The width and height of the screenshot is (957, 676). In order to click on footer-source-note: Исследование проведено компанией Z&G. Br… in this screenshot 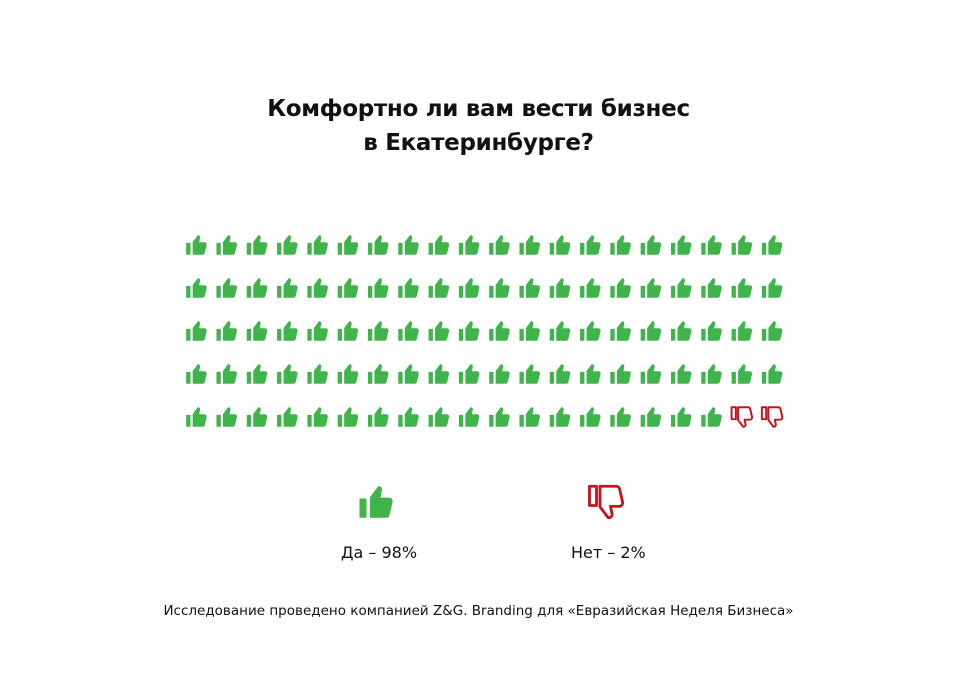, I will do `click(478, 611)`.